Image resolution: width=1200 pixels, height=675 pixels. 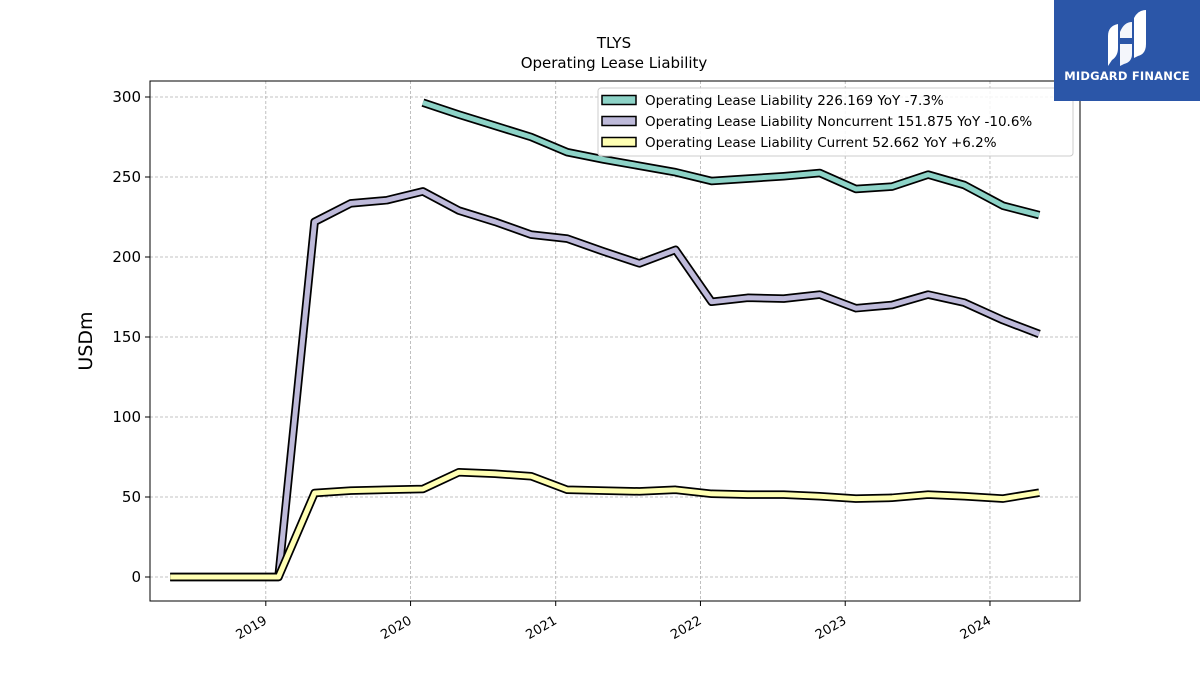 I want to click on y-tick-label: 200, so click(x=126, y=257).